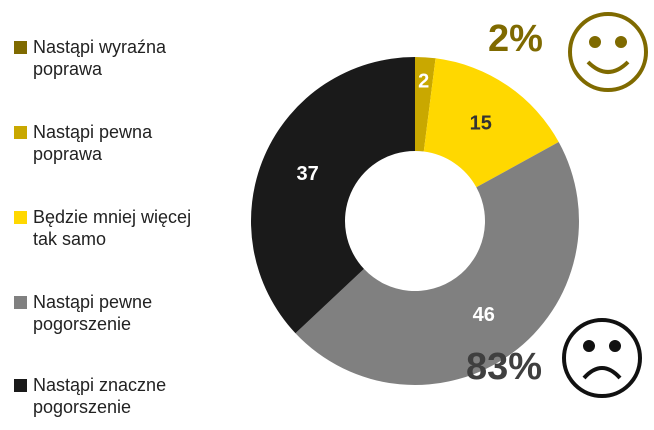 The height and width of the screenshot is (430, 654). What do you see at coordinates (423, 82) in the screenshot?
I see `data-label: 2` at bounding box center [423, 82].